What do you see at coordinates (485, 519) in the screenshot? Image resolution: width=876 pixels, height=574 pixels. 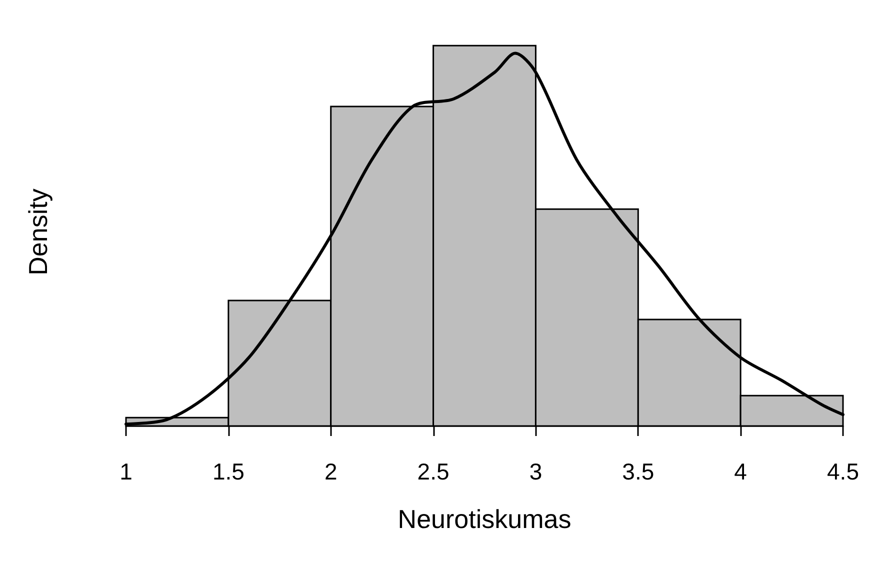 I see `x-axis-title: Neurotiskumas` at bounding box center [485, 519].